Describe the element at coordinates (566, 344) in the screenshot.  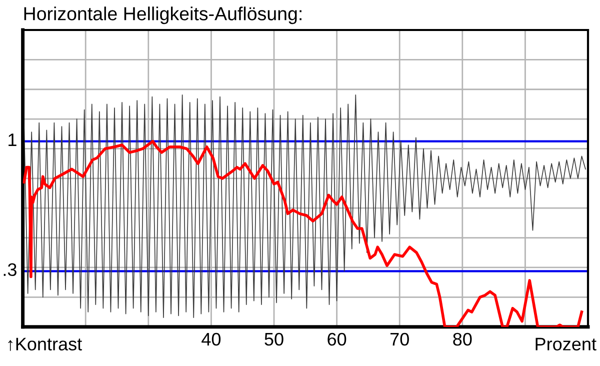
I see `x-axis-title: Prozent` at that location.